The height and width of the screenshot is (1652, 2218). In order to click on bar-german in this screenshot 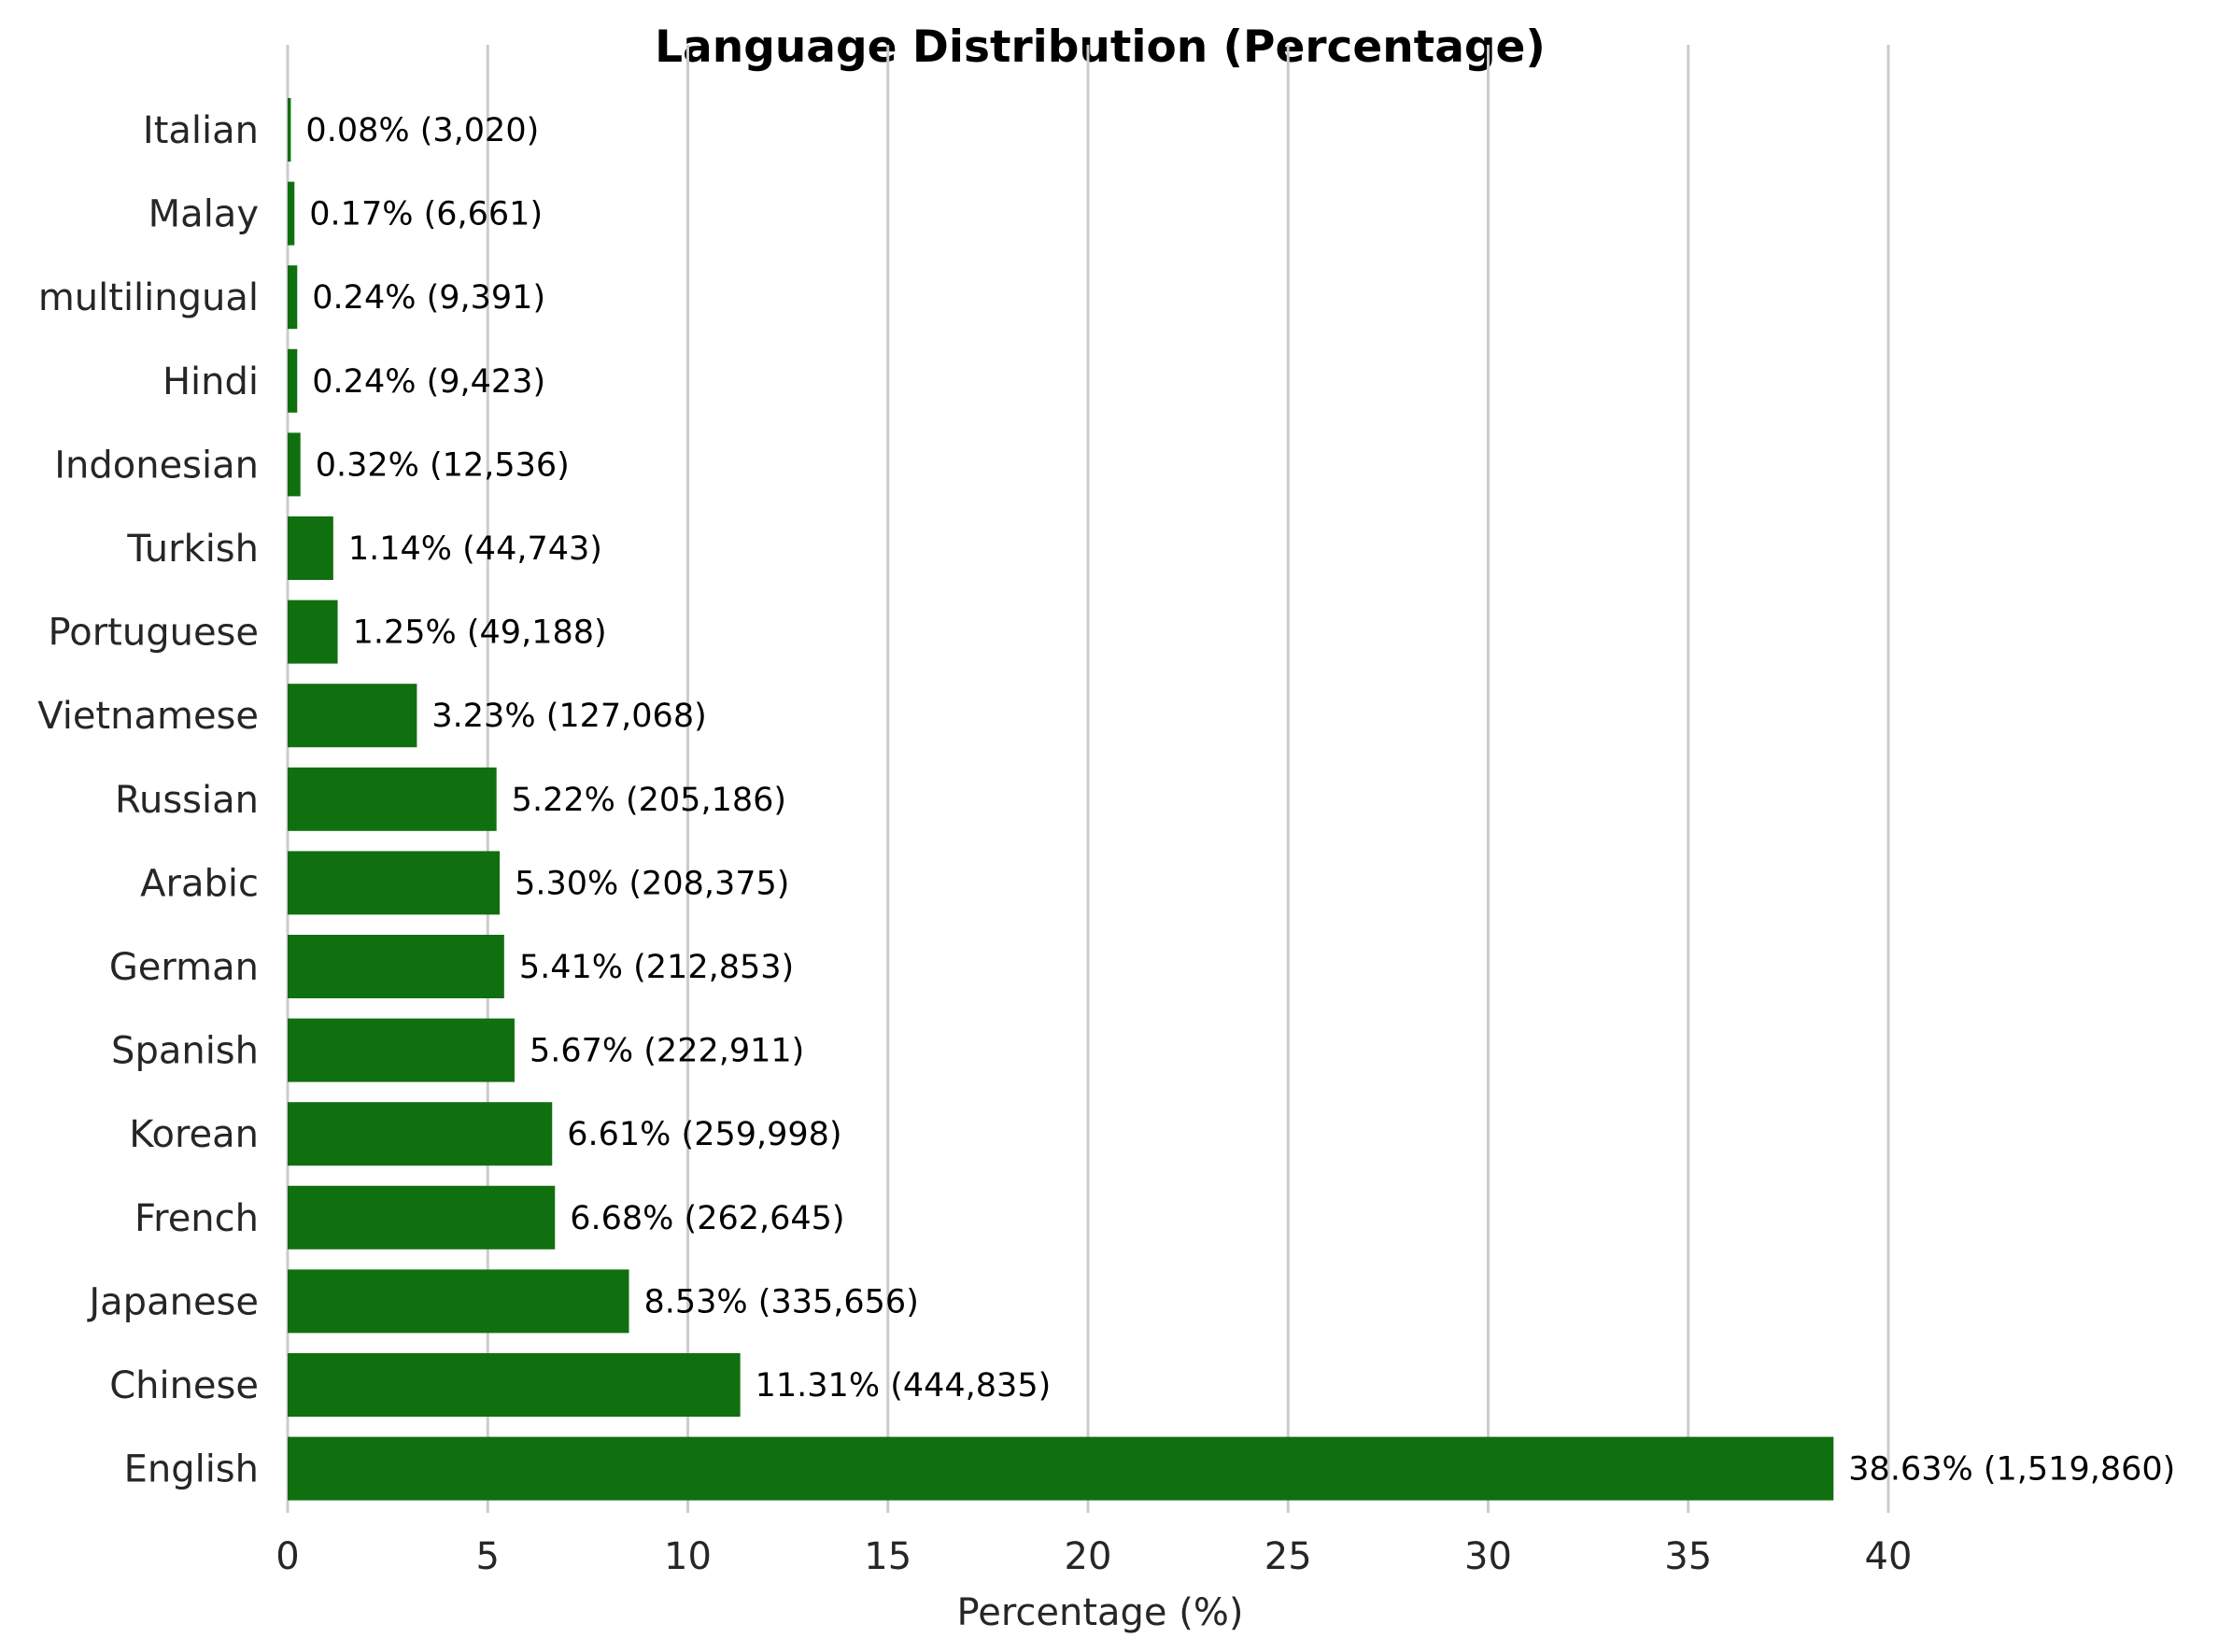, I will do `click(396, 966)`.